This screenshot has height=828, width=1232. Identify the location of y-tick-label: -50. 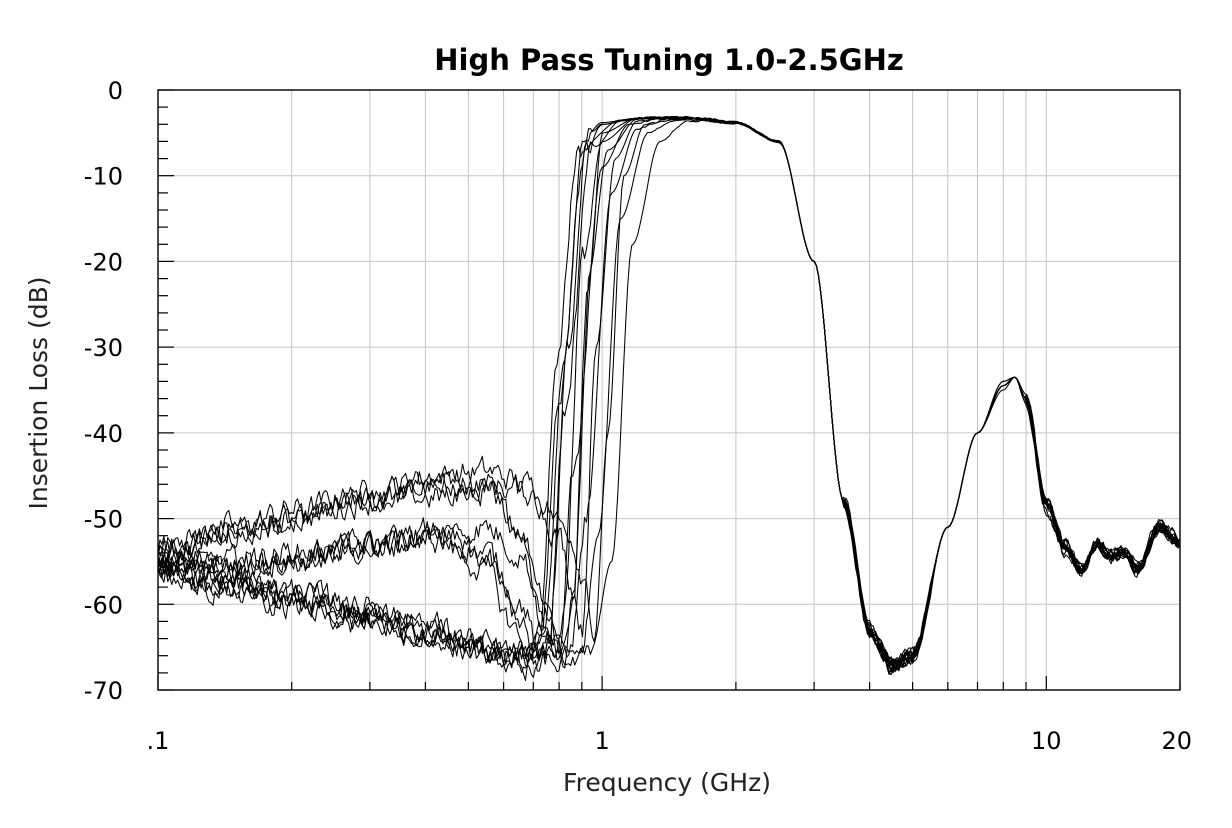
(103, 520).